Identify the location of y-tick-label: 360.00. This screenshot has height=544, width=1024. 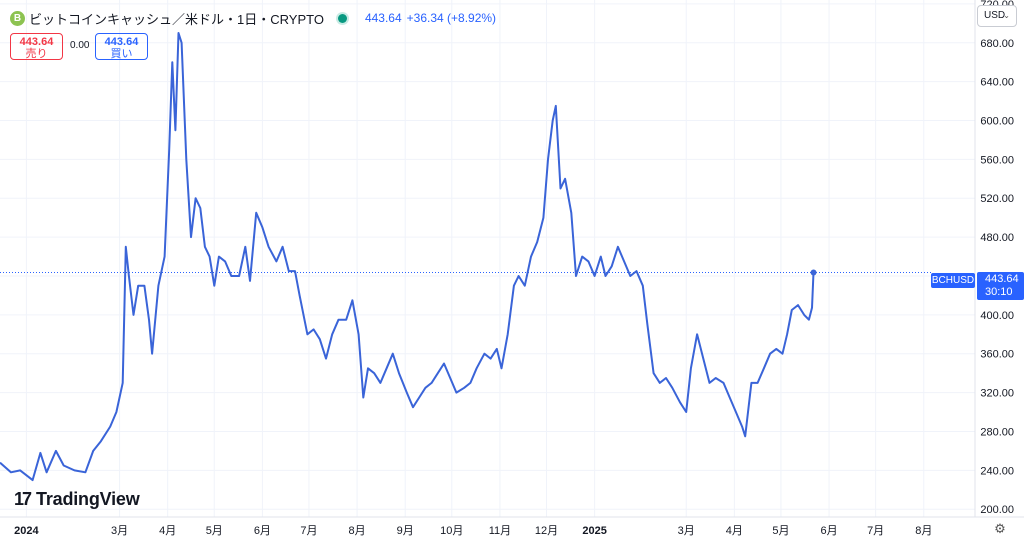
(997, 355).